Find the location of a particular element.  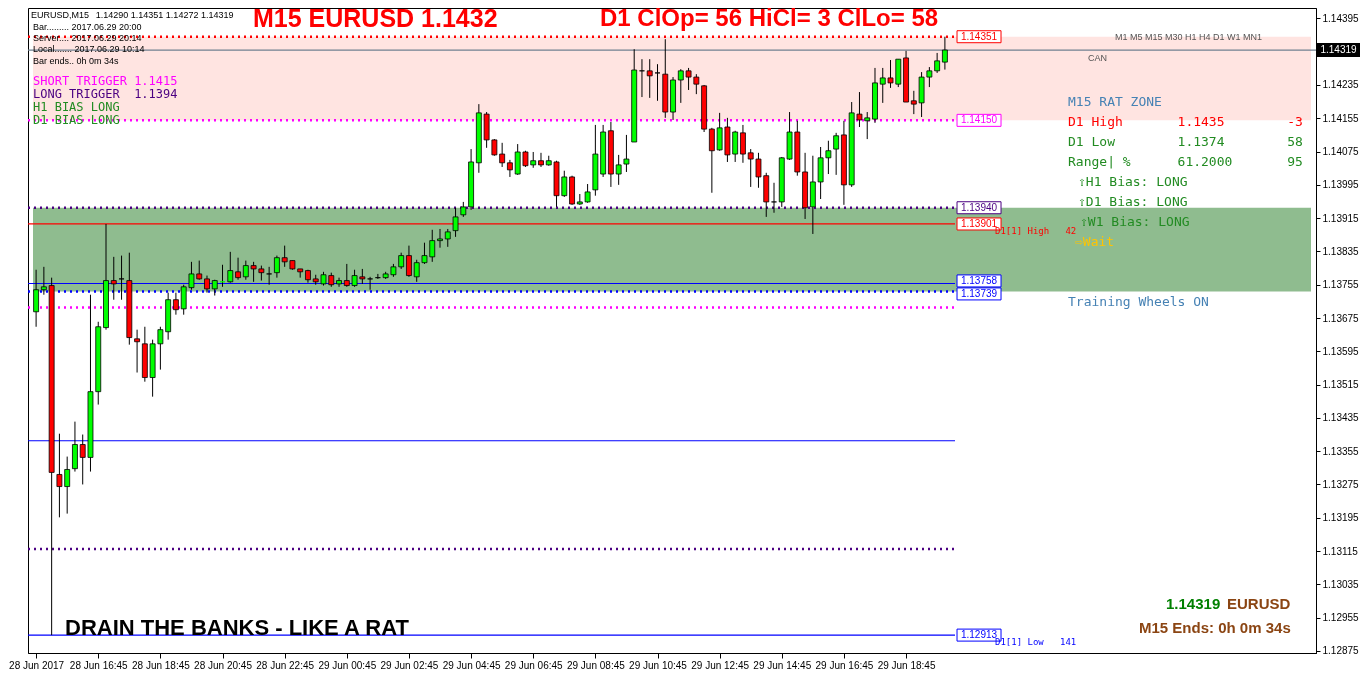

y-tick-label: 1.13195 is located at coordinates (1341, 518).